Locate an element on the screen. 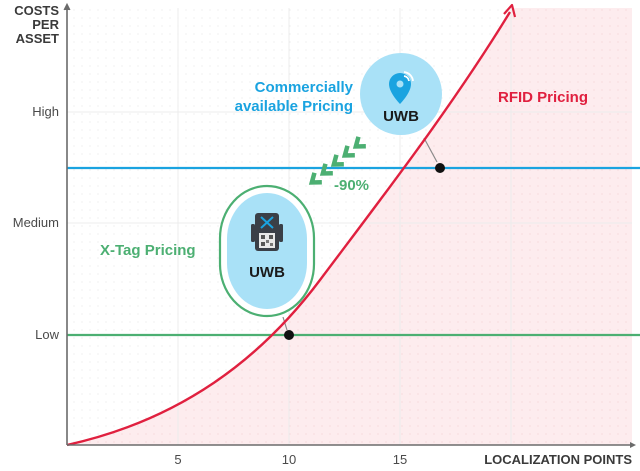 This screenshot has height=471, width=640. reduction-chevrons-icon is located at coordinates (337, 160).